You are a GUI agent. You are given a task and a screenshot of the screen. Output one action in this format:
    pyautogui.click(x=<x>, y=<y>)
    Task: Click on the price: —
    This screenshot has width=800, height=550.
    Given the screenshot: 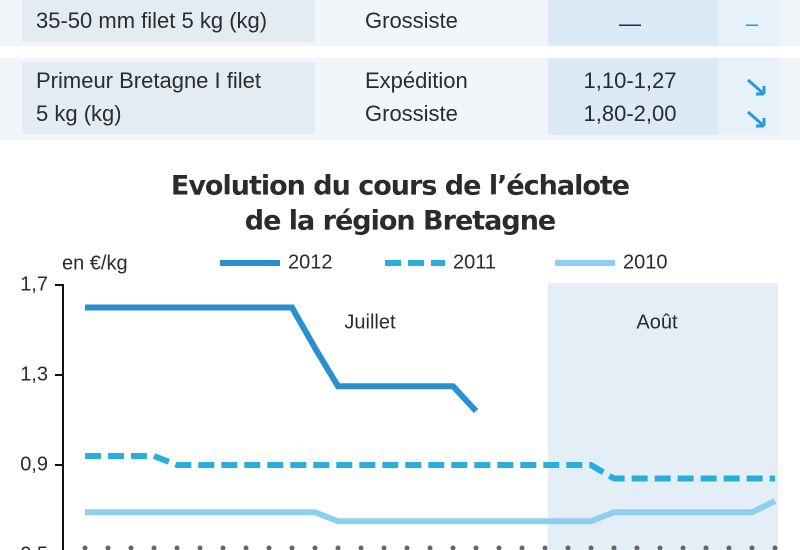 What is the action you would take?
    pyautogui.click(x=630, y=23)
    